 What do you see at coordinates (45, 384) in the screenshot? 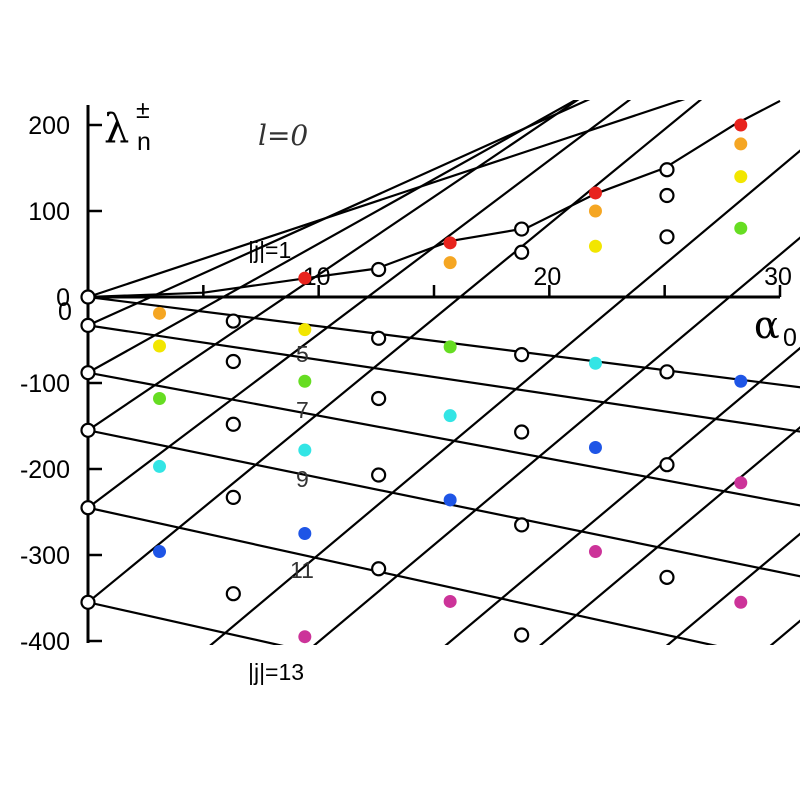
I see `y-tick-label-3: -100` at bounding box center [45, 384].